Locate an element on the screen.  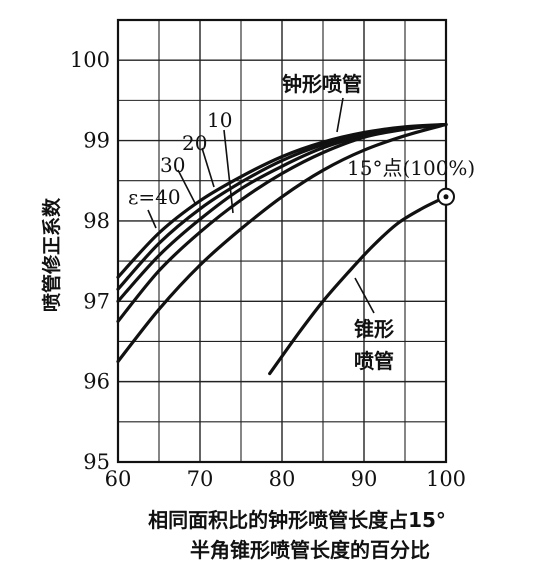
y-tick-label: 97 is located at coordinates (96, 301).